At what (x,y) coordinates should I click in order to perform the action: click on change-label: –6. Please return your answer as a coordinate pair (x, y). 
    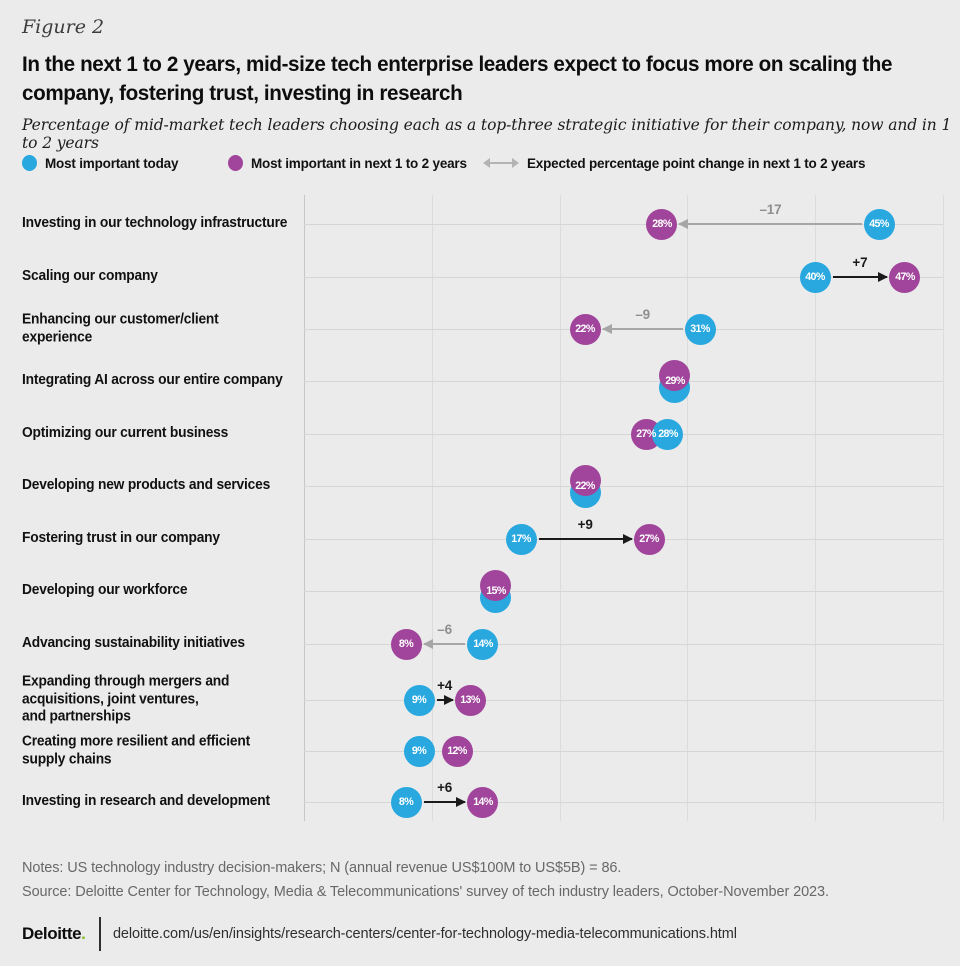
    Looking at the image, I should click on (444, 629).